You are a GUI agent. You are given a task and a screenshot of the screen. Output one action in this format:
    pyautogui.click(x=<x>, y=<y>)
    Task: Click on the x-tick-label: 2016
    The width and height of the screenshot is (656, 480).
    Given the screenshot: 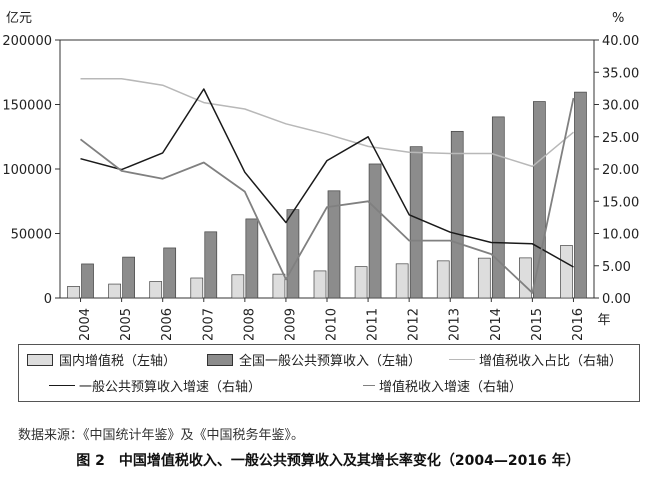 What is the action you would take?
    pyautogui.click(x=578, y=324)
    